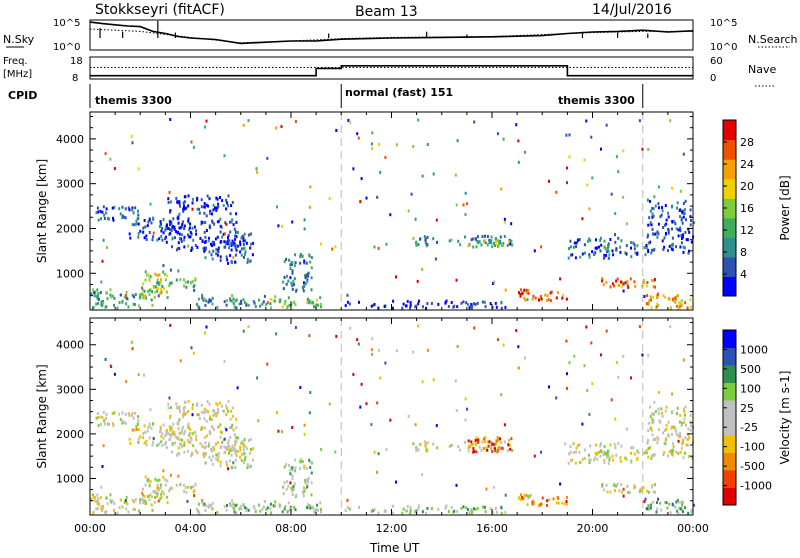 Image resolution: width=800 pixels, height=558 pixels. I want to click on noise-search-line, so click(391, 36).